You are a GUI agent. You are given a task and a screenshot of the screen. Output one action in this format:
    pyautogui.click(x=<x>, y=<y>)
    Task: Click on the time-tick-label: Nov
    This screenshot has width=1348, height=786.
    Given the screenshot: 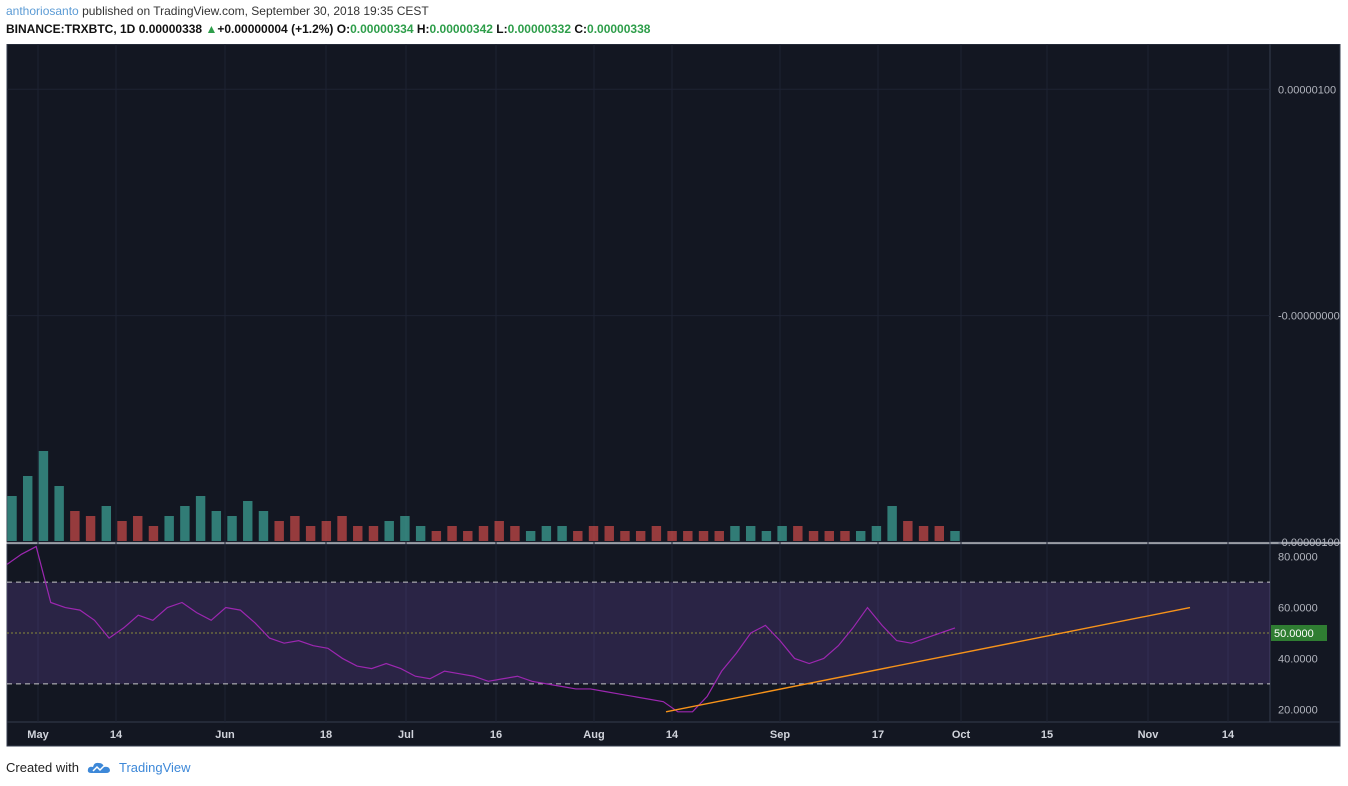 What is the action you would take?
    pyautogui.click(x=1149, y=735)
    